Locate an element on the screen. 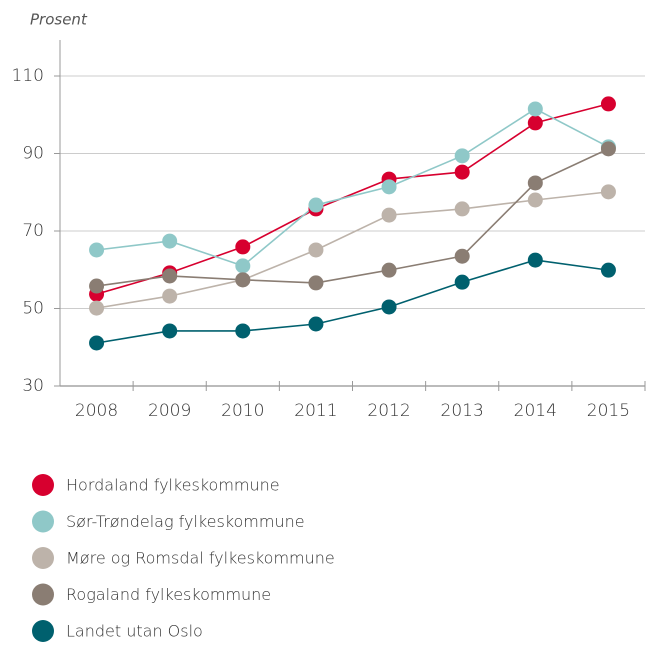 This screenshot has height=645, width=650. x-tick-label: 2011 is located at coordinates (315, 411).